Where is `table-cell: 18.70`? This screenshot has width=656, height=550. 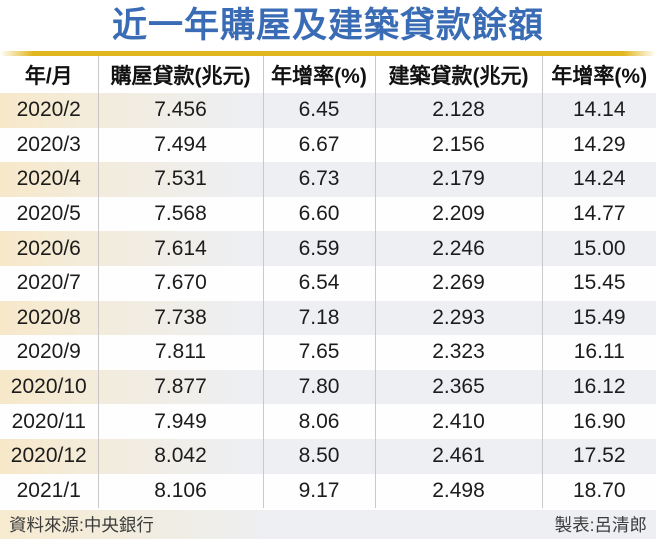 table-cell: 18.70 is located at coordinates (598, 491).